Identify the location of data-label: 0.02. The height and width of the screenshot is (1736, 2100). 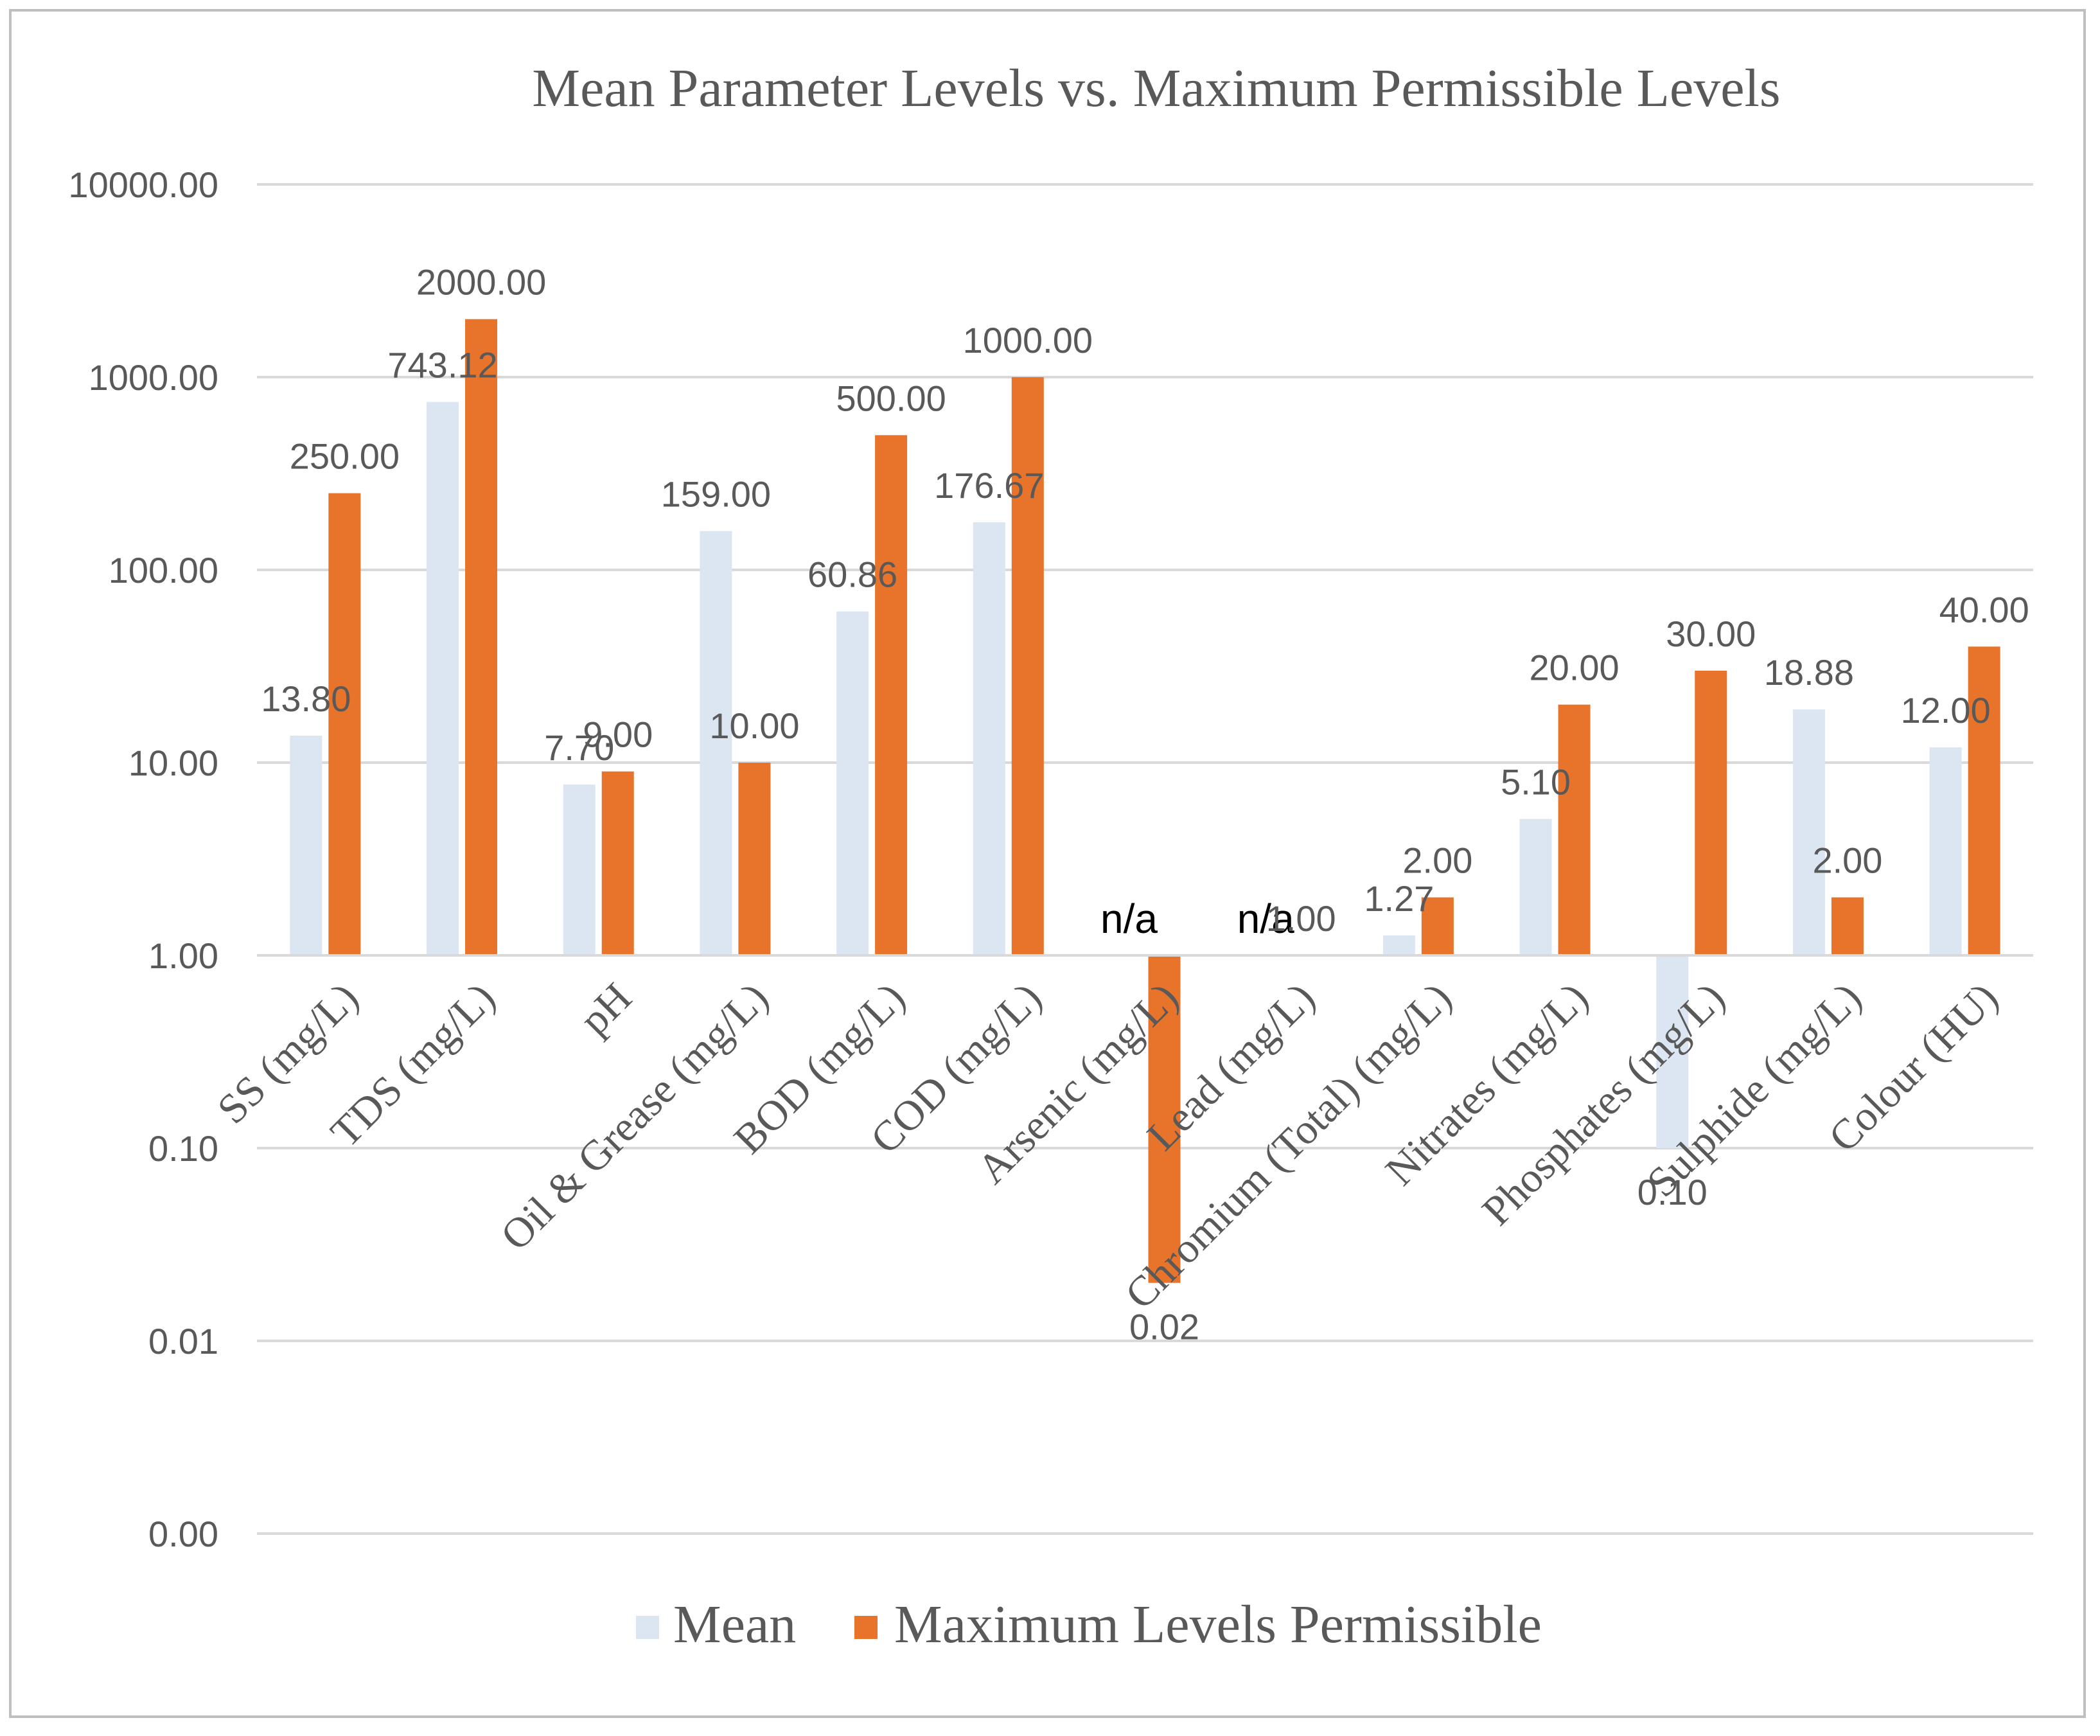
(1164, 1327).